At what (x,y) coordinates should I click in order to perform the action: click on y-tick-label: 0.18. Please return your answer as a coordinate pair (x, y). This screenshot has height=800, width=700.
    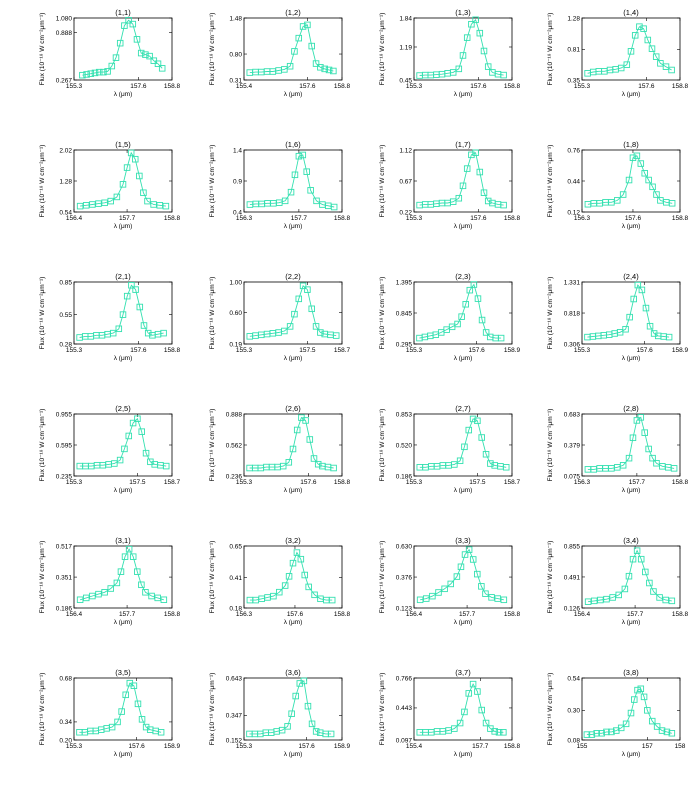
    Looking at the image, I should click on (235, 608).